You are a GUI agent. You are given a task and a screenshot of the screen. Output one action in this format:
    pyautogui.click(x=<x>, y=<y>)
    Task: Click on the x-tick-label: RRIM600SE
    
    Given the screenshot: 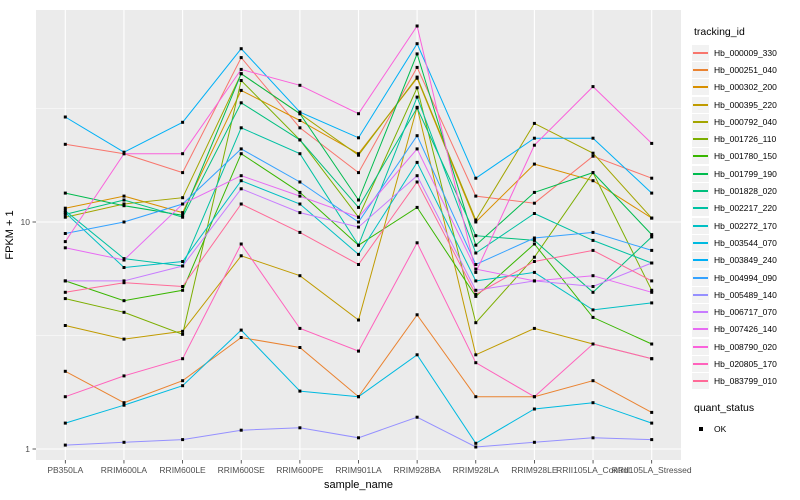 What is the action you would take?
    pyautogui.click(x=242, y=470)
    